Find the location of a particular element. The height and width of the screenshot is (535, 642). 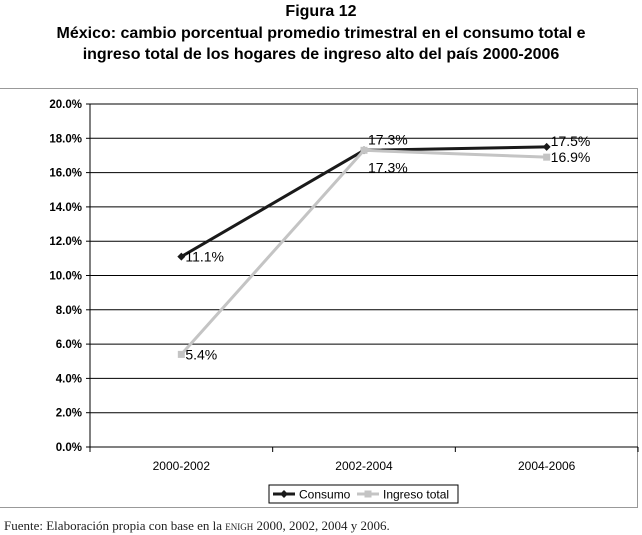

y-tick-label: 0.0% is located at coordinates (69, 448).